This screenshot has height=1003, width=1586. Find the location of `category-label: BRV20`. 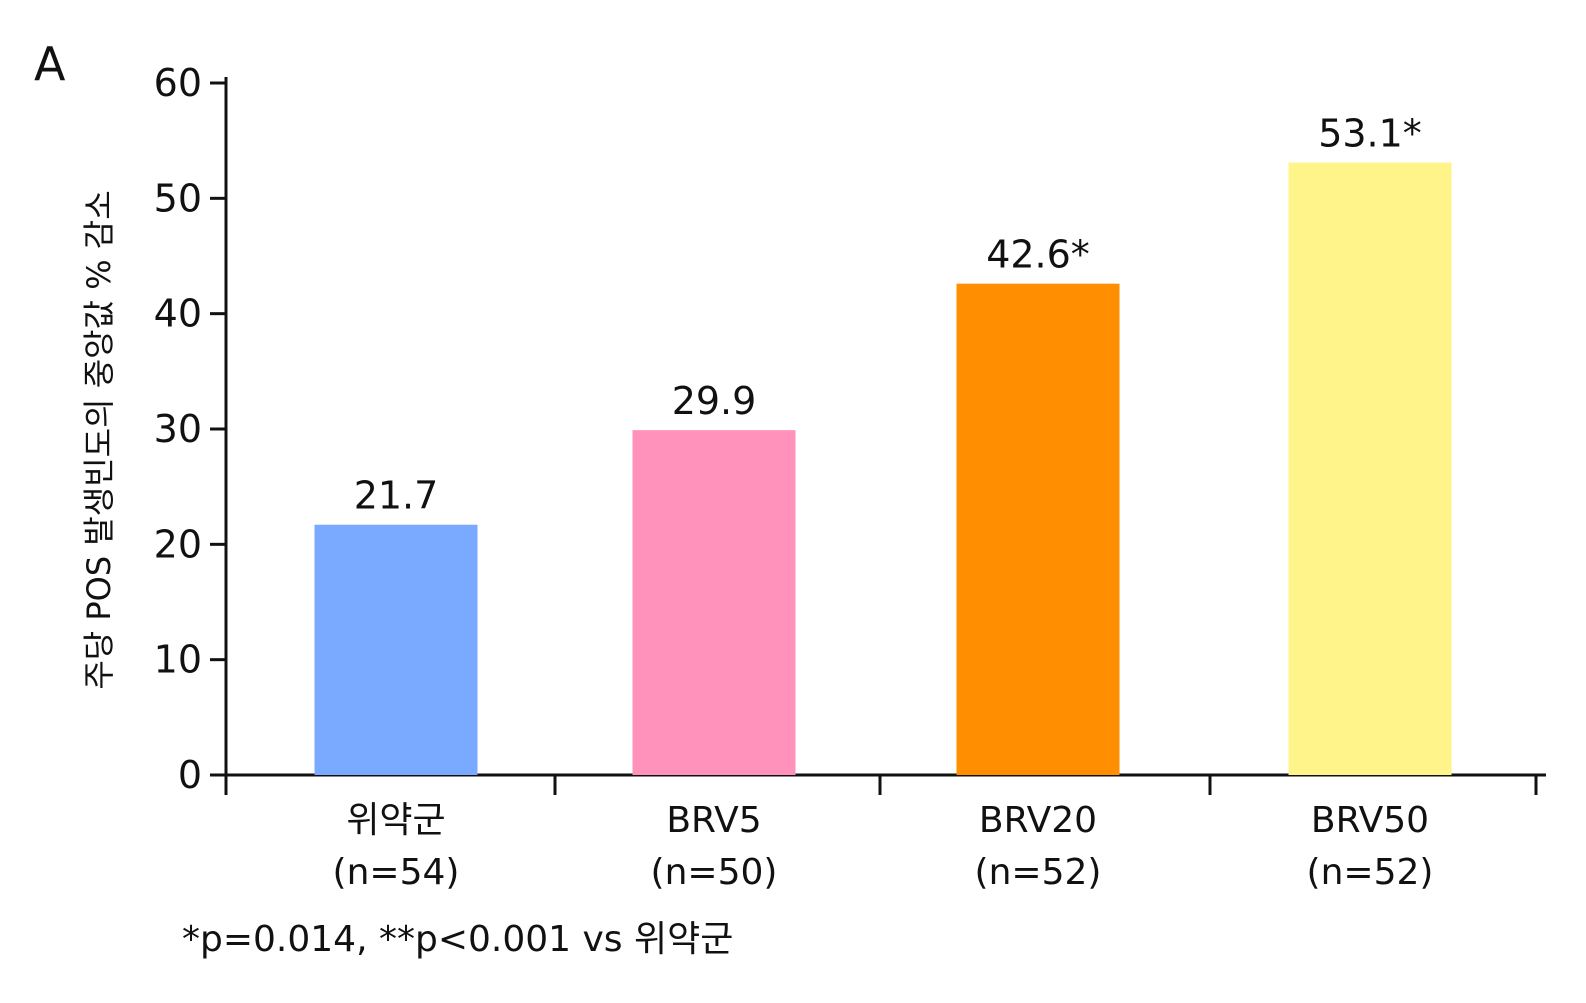

category-label: BRV20 is located at coordinates (1038, 820).